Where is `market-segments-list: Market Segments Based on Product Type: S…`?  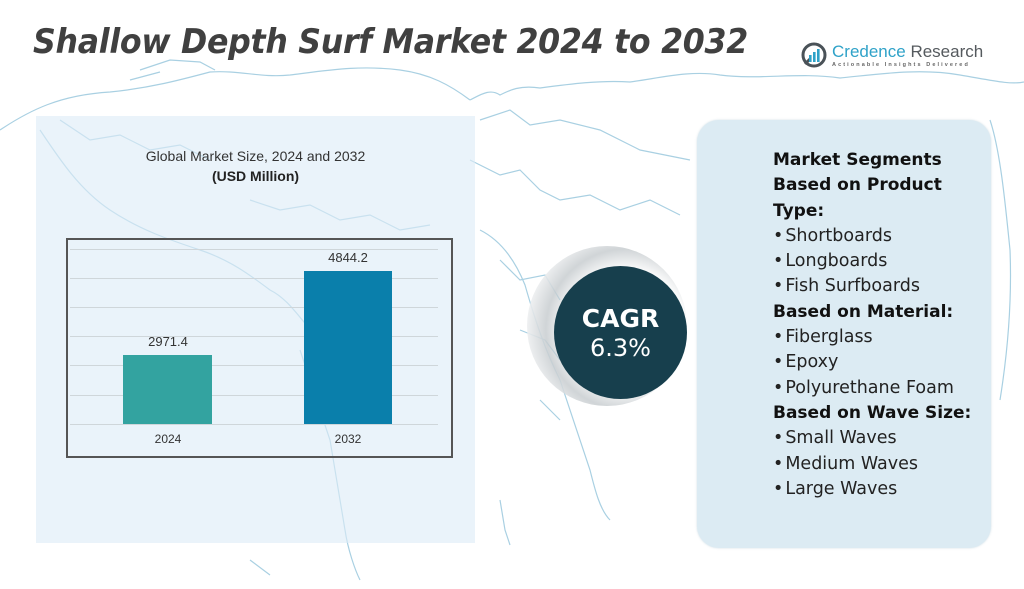 market-segments-list: Market Segments Based on Product Type: S… is located at coordinates (893, 325).